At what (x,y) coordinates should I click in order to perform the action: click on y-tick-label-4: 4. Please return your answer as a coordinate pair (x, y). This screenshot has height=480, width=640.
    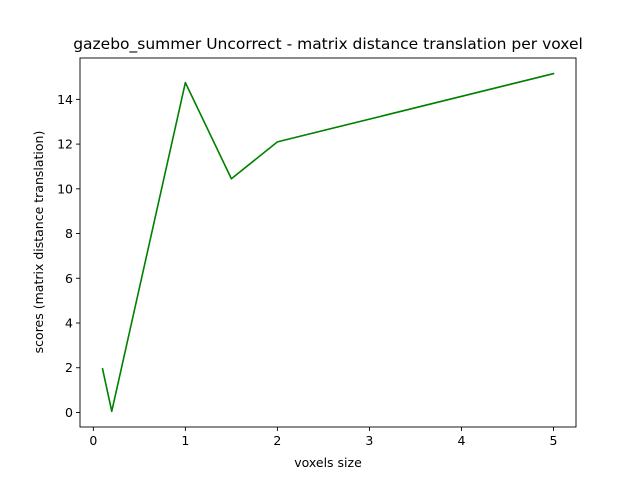
    Looking at the image, I should click on (69, 323).